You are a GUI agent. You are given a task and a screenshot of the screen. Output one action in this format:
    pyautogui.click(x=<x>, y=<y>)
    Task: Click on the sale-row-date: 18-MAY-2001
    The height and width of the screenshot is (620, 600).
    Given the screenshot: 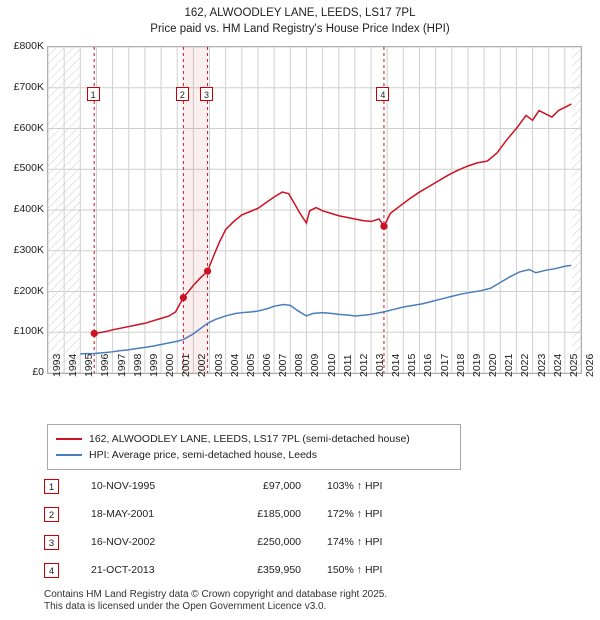 What is the action you would take?
    pyautogui.click(x=123, y=514)
    